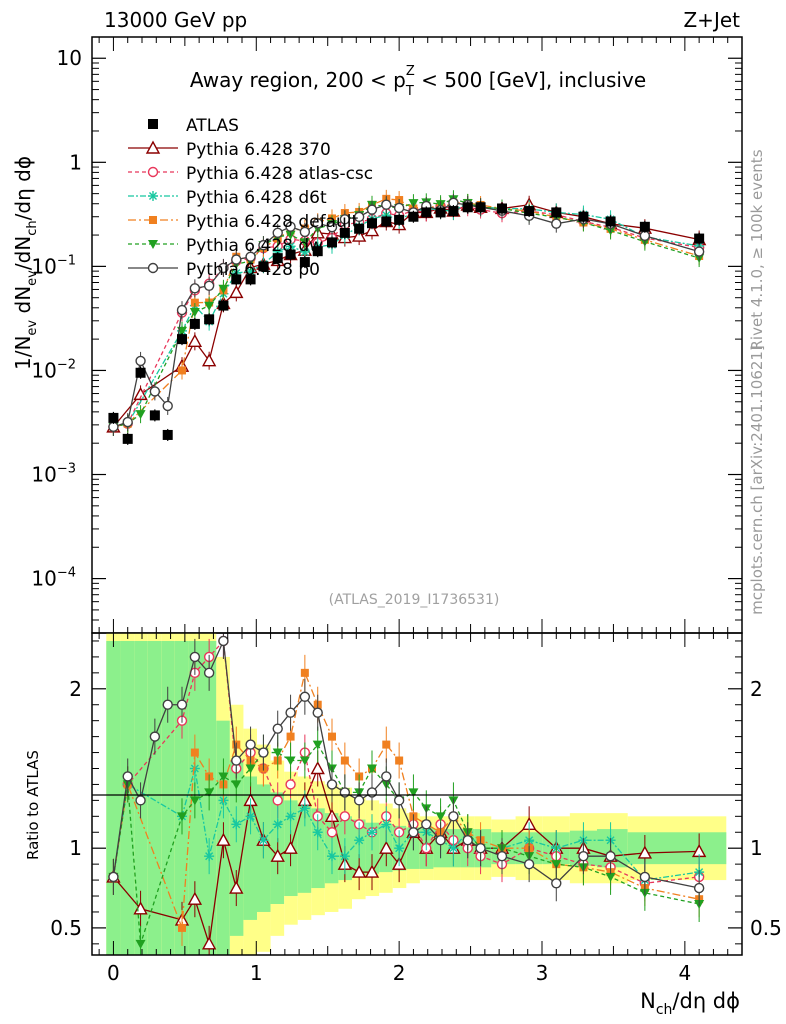  Describe the element at coordinates (75, 848) in the screenshot. I see `ratio-tick-label: 1` at that location.